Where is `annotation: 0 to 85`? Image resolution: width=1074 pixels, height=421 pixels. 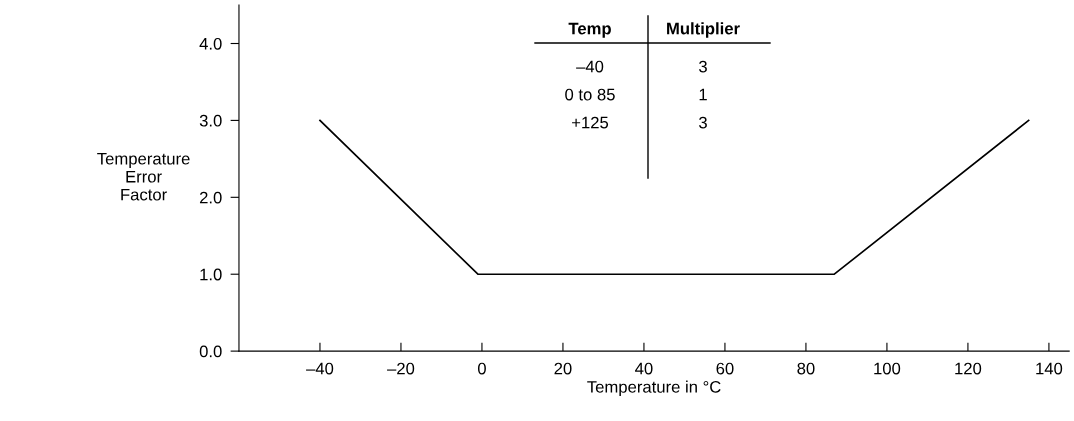
annotation: 0 to 85 is located at coordinates (590, 94).